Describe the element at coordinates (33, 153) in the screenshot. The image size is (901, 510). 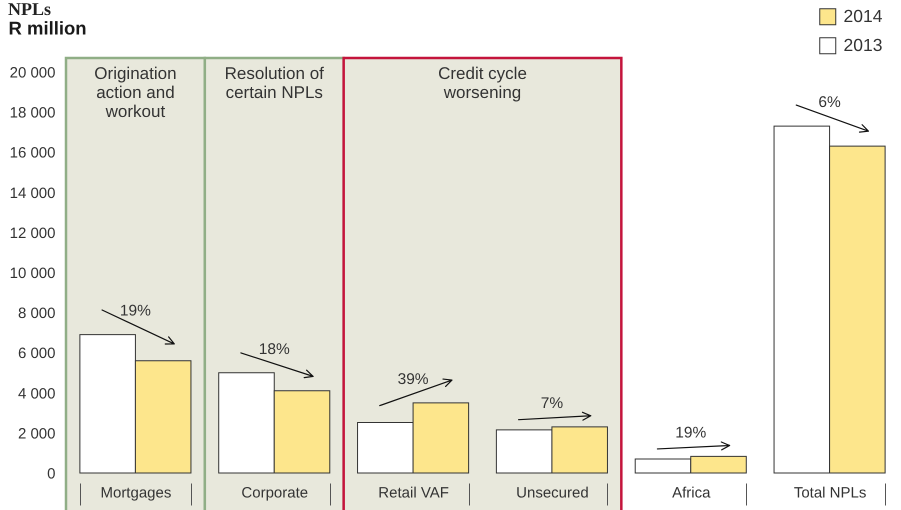
I see `y-tick-label: 16 000` at that location.